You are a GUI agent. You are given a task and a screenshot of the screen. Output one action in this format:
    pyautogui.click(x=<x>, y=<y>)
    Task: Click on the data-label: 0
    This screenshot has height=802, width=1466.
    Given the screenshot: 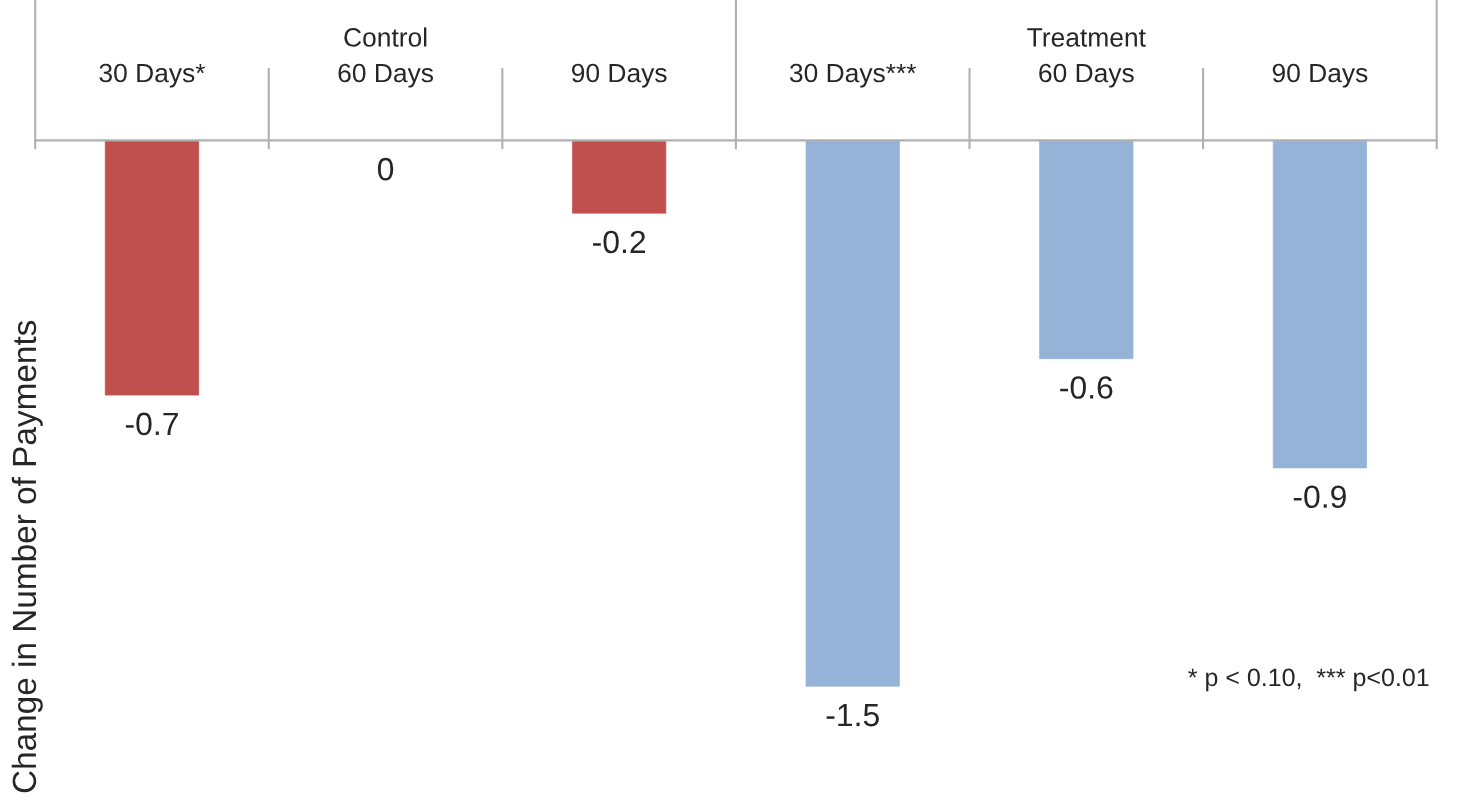 What is the action you would take?
    pyautogui.click(x=385, y=169)
    